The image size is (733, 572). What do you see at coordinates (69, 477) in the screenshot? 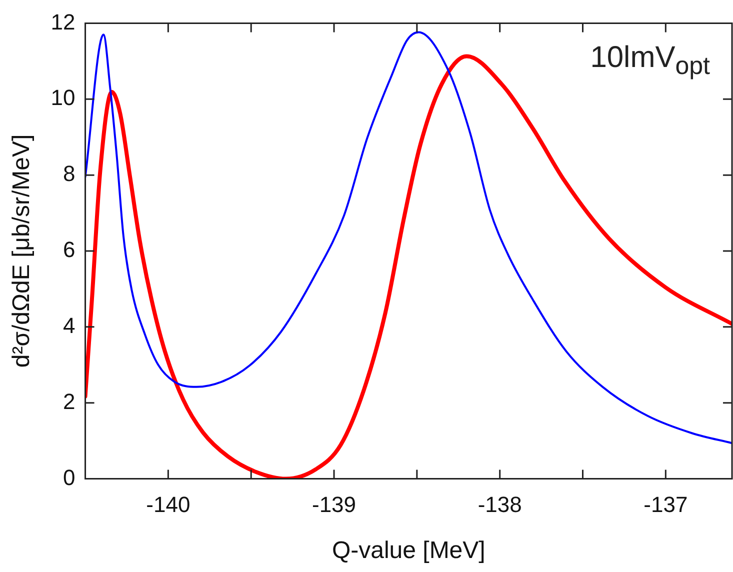
I see `y-tick-label: 0` at bounding box center [69, 477].